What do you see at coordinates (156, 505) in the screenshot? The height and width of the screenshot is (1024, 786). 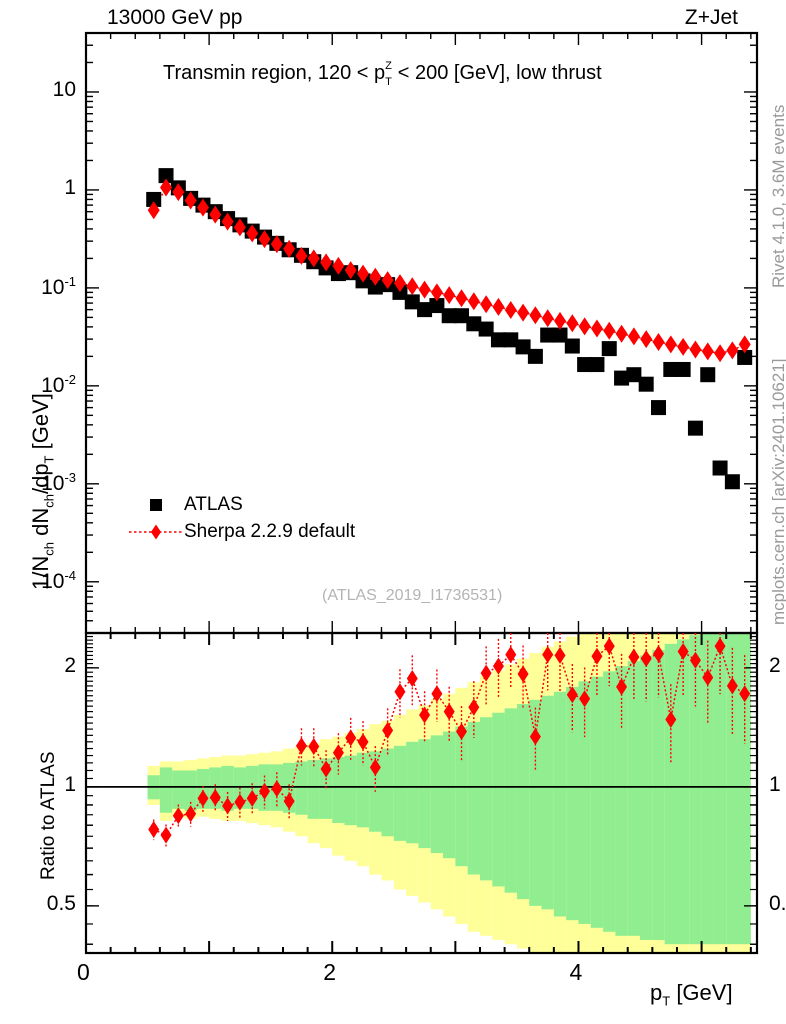 I see `atlas-marker-icon` at bounding box center [156, 505].